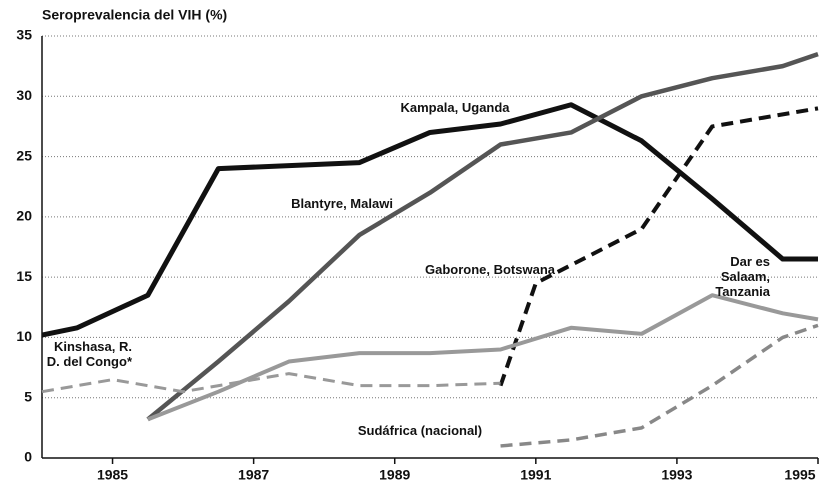 The height and width of the screenshot is (486, 828). What do you see at coordinates (24, 336) in the screenshot?
I see `y-tick-label: 10` at bounding box center [24, 336].